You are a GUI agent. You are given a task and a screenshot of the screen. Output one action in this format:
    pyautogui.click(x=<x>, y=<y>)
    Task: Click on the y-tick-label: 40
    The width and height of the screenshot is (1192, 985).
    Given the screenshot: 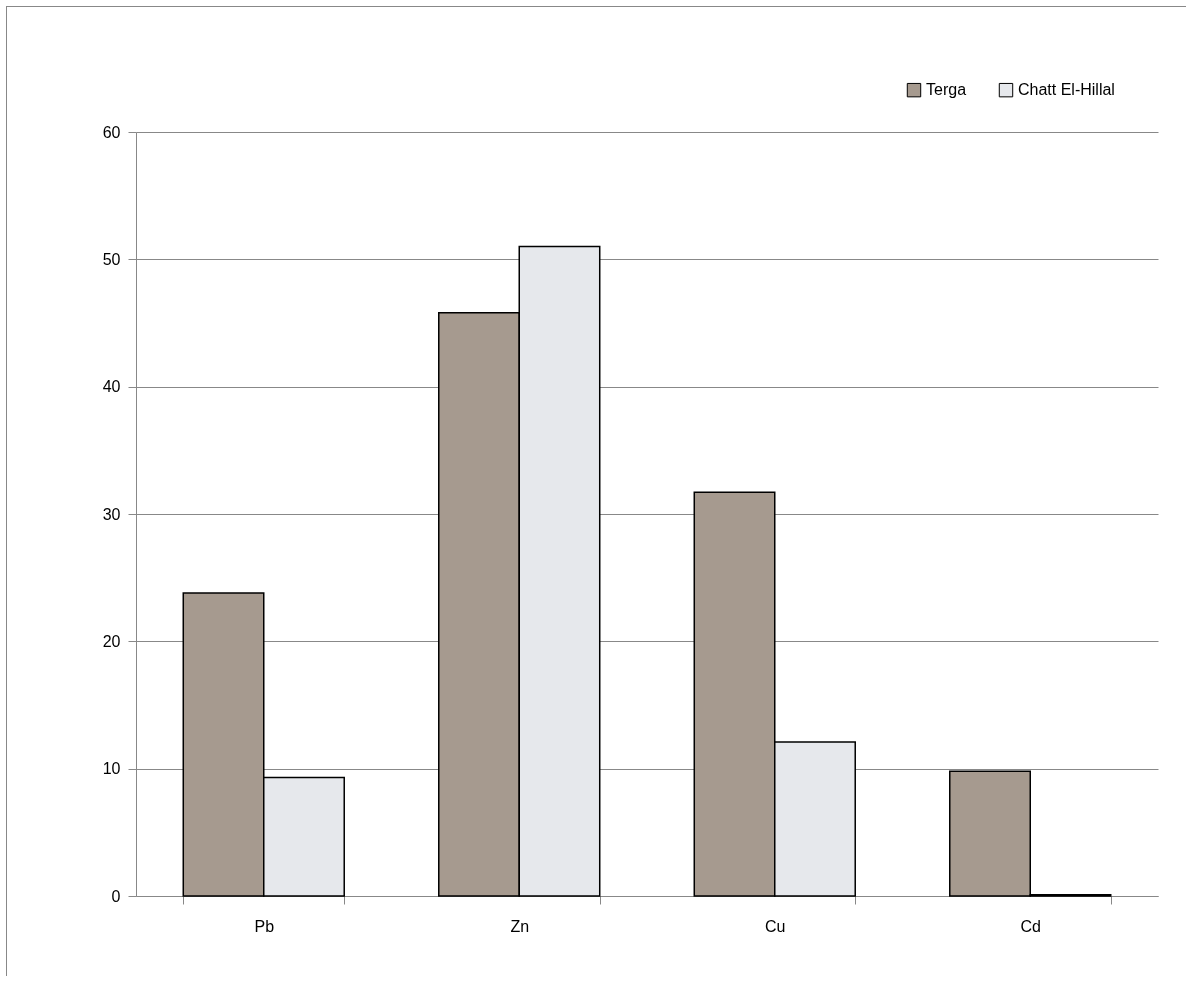 What is the action you would take?
    pyautogui.click(x=111, y=387)
    